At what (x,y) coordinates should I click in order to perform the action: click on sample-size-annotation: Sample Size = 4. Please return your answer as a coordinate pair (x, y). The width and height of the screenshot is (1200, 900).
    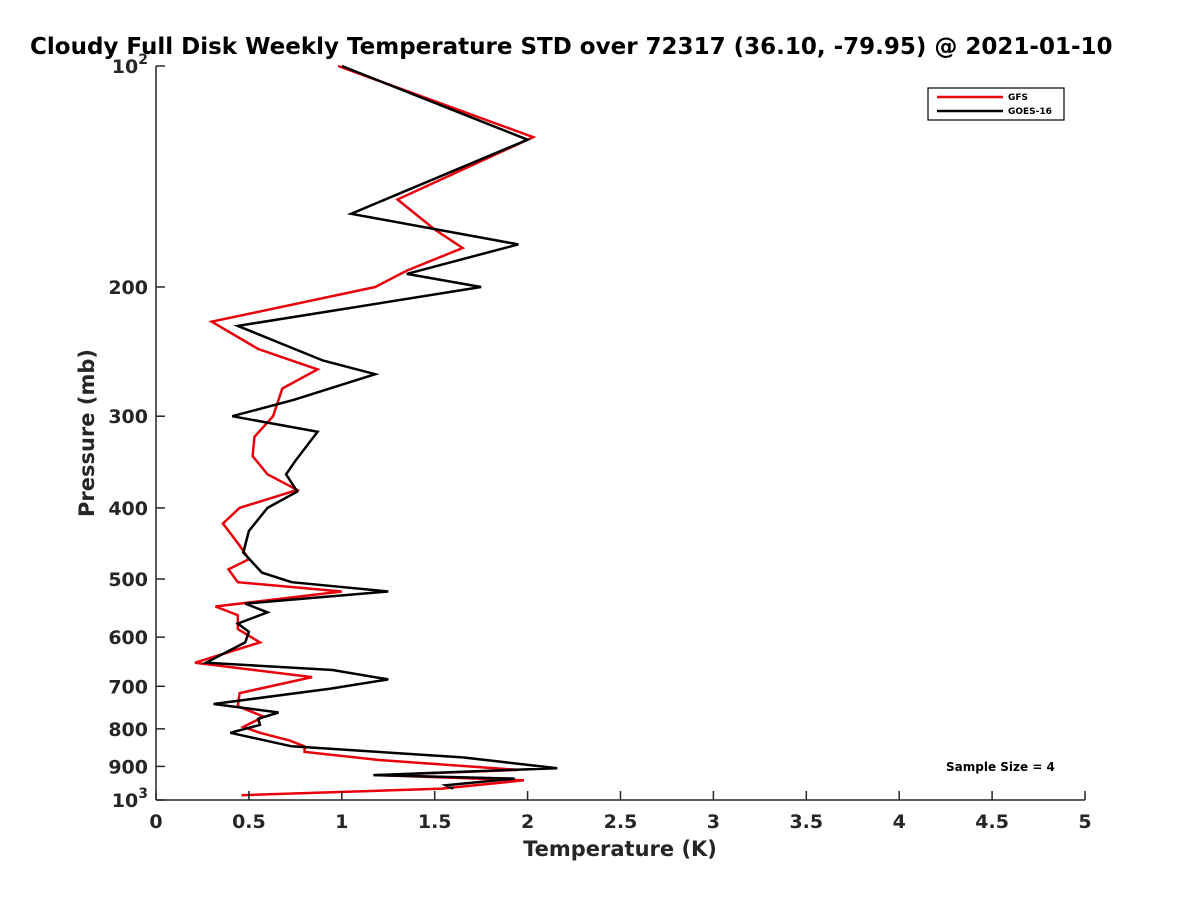
    Looking at the image, I should click on (1000, 767).